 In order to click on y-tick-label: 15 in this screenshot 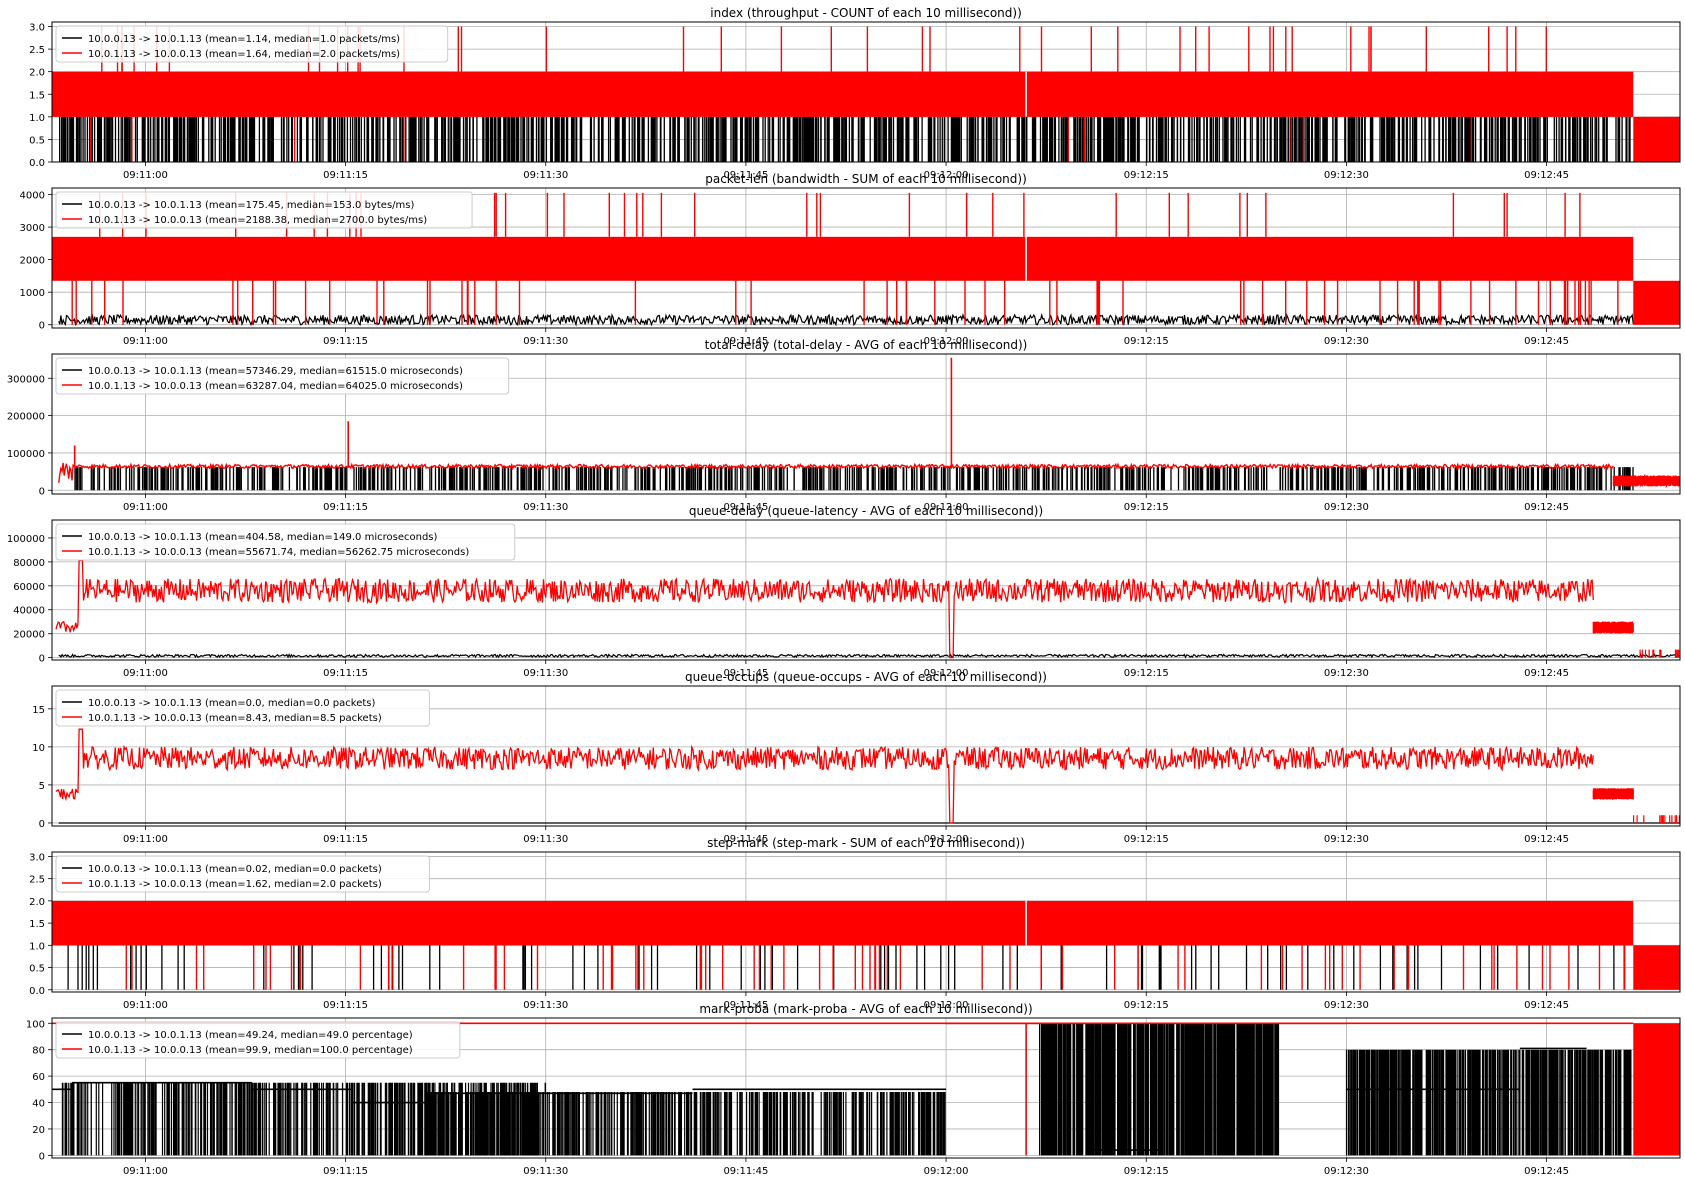, I will do `click(38, 710)`.